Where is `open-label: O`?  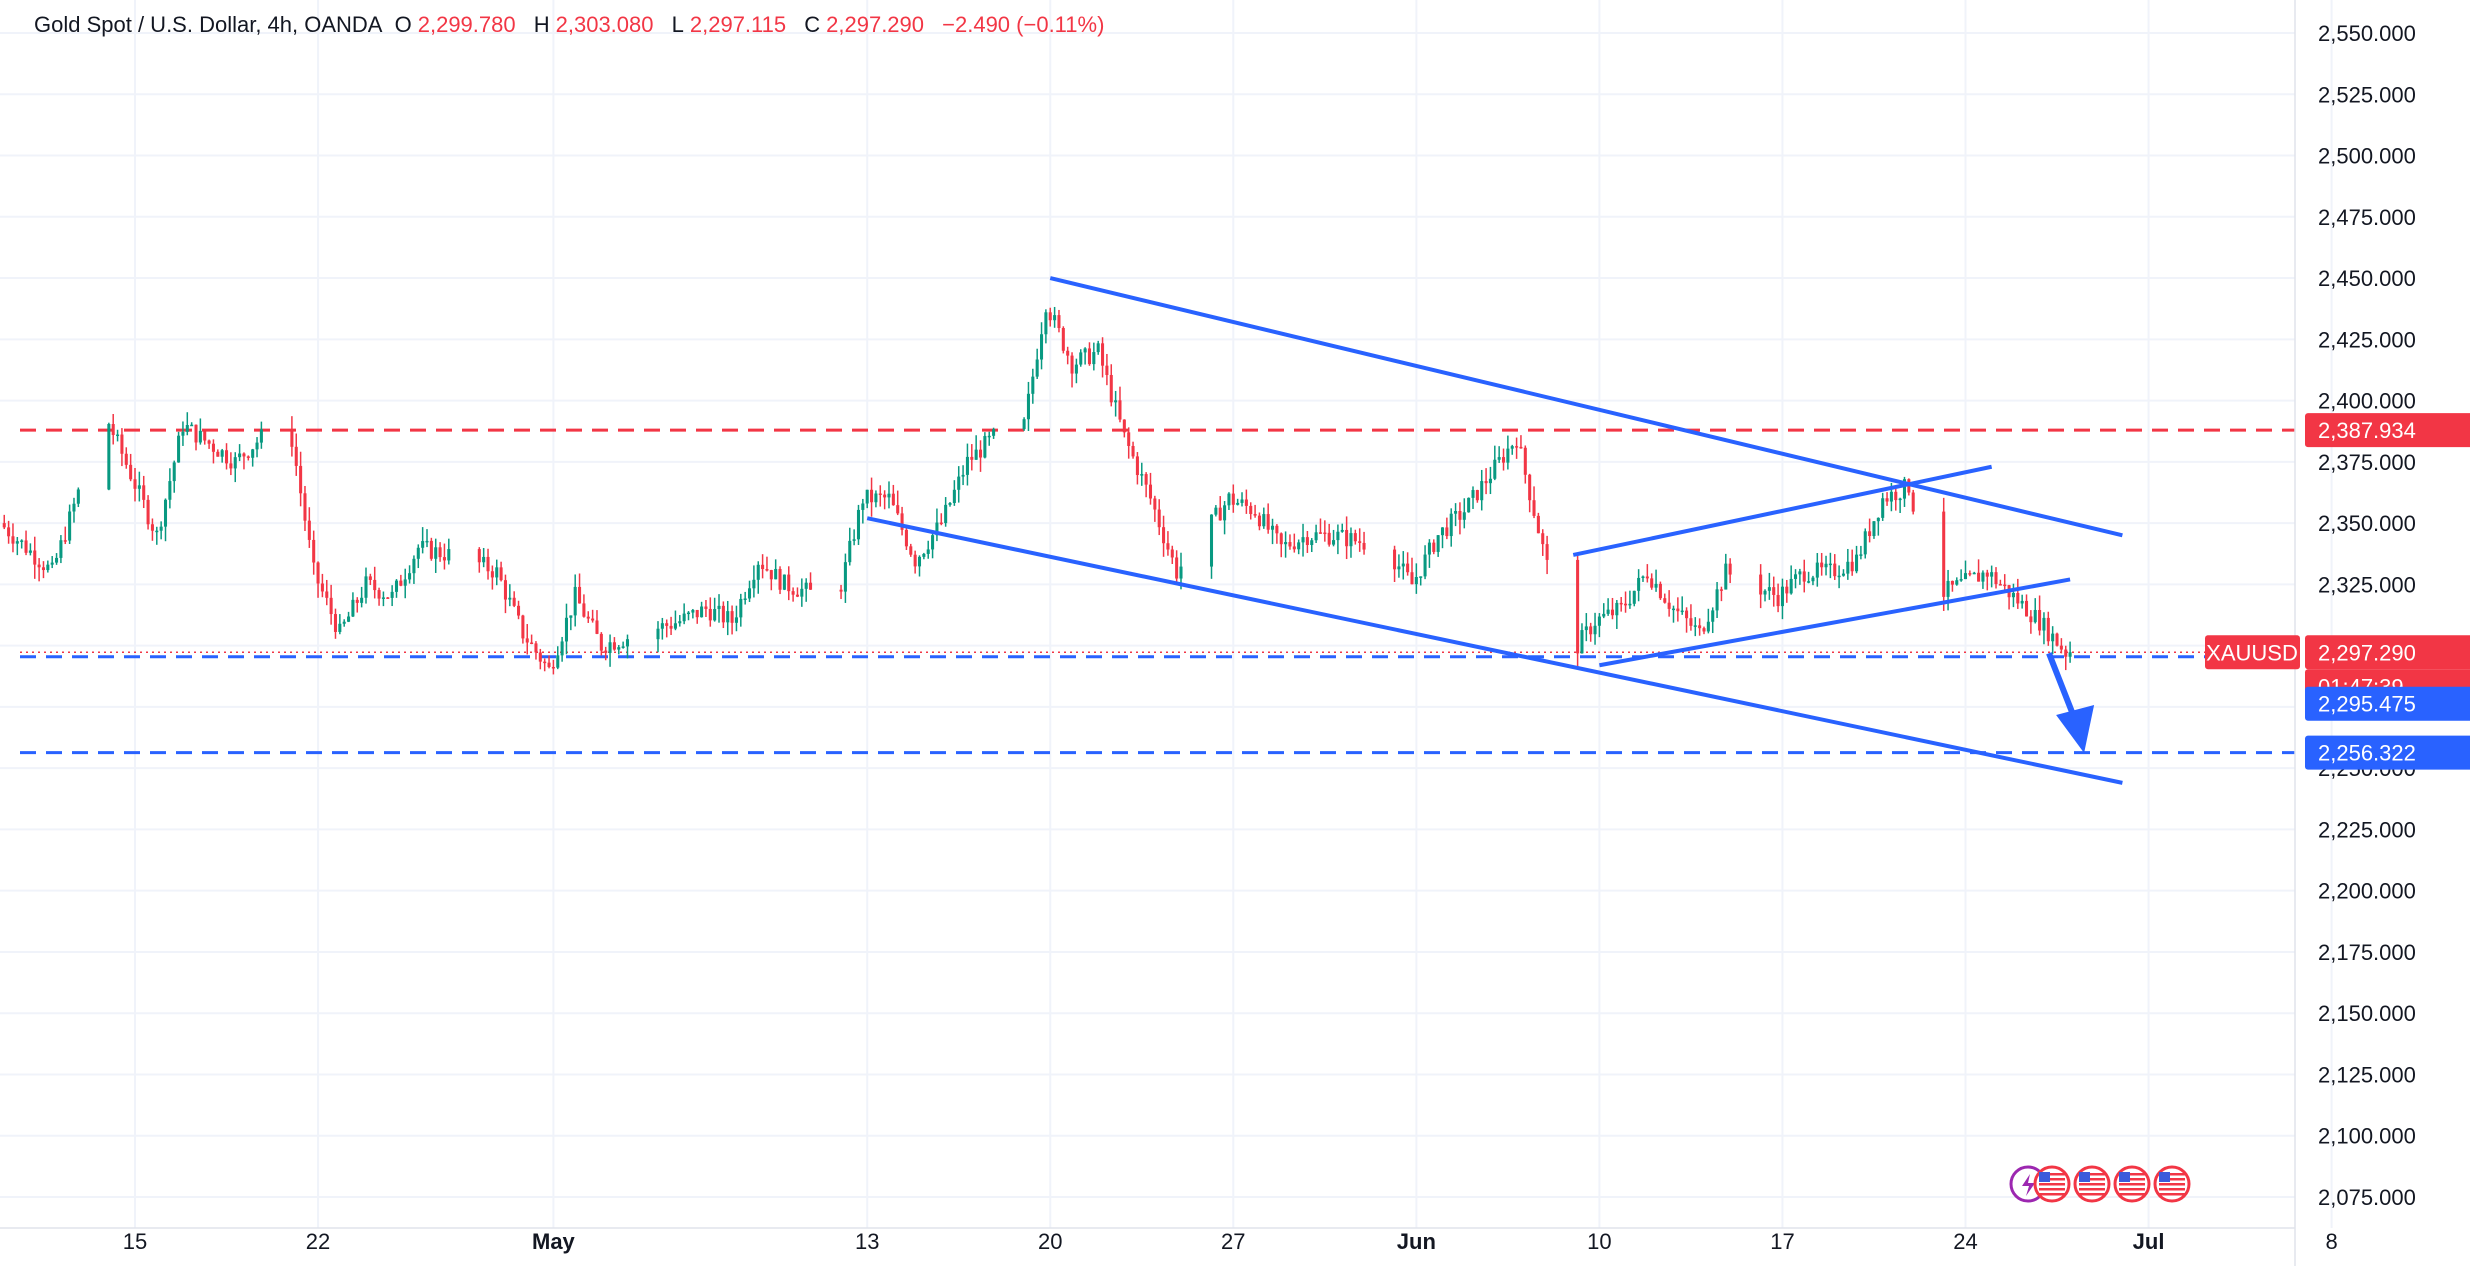
open-label: O is located at coordinates (403, 24).